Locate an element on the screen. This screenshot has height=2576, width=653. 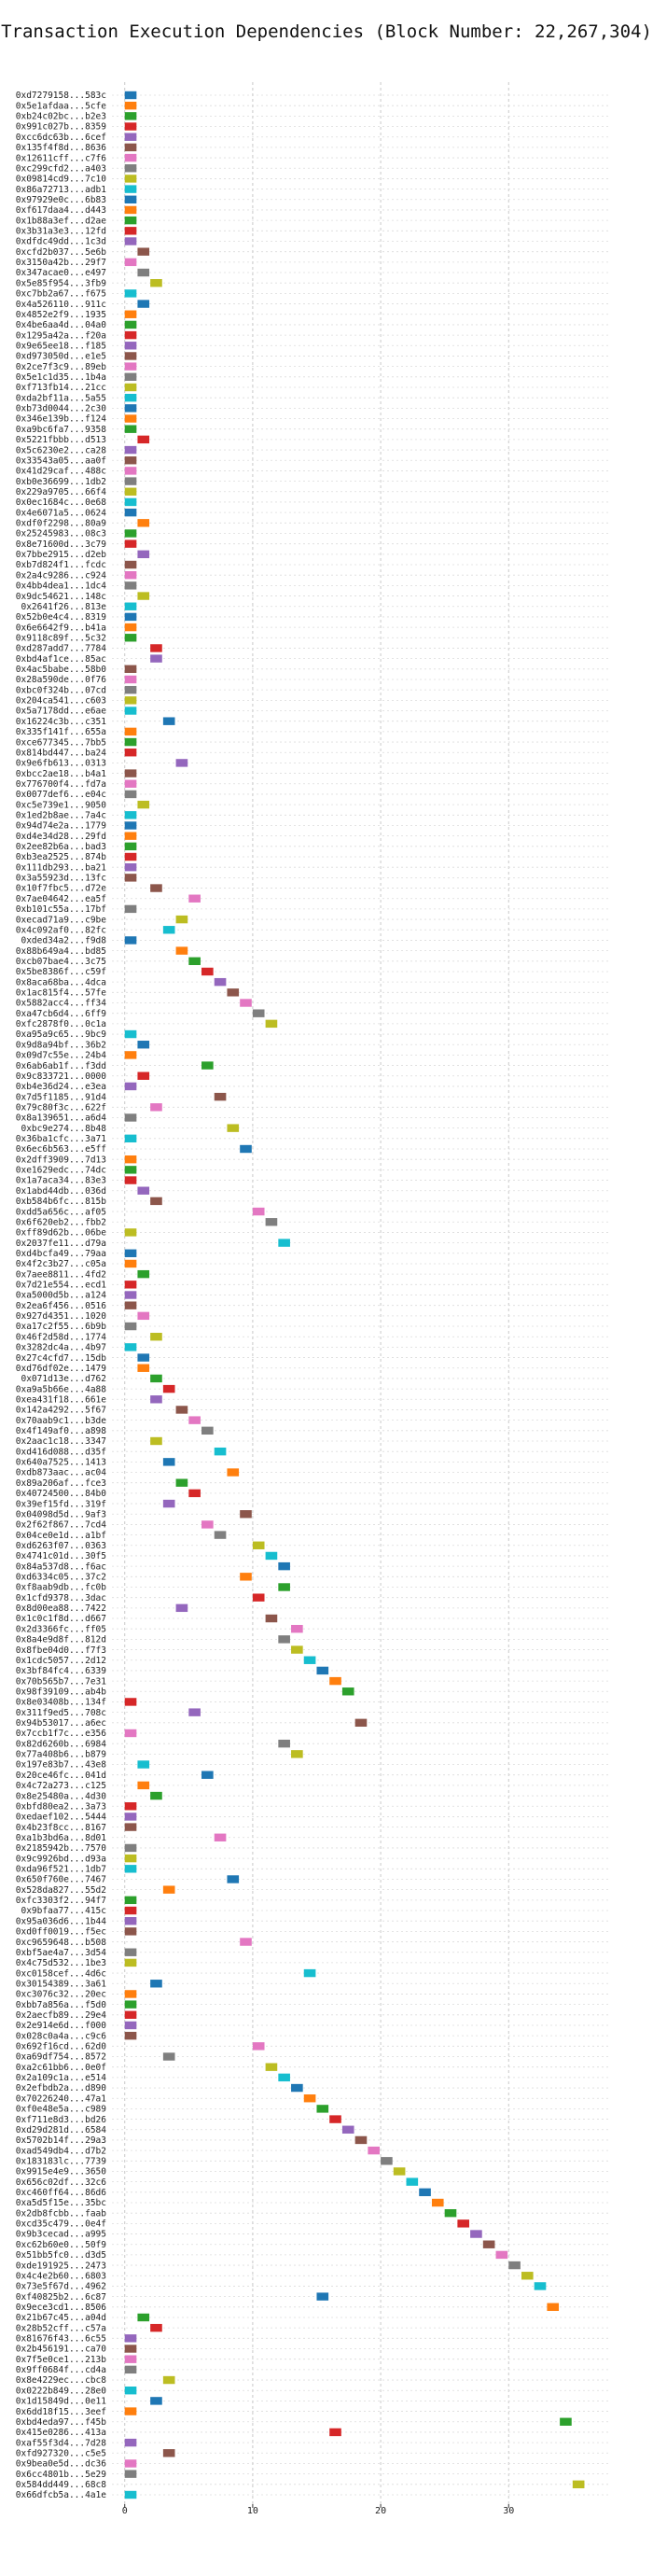
y-tick-label: 0x183183lc...7739 is located at coordinates (61, 2161).